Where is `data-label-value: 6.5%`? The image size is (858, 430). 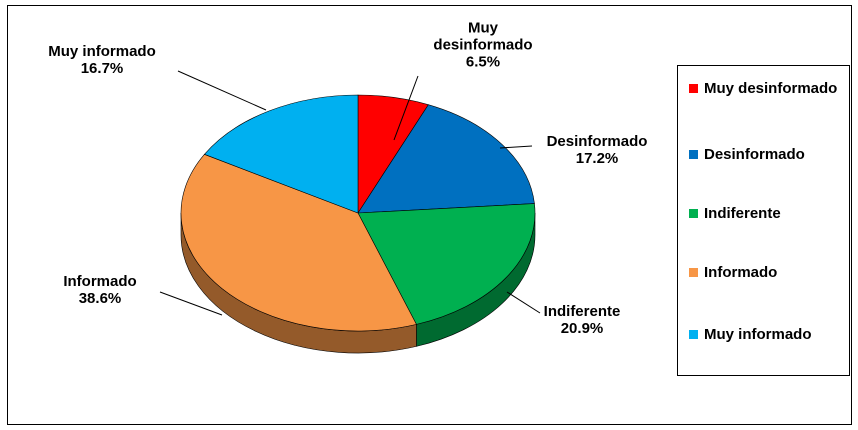
data-label-value: 6.5% is located at coordinates (483, 62).